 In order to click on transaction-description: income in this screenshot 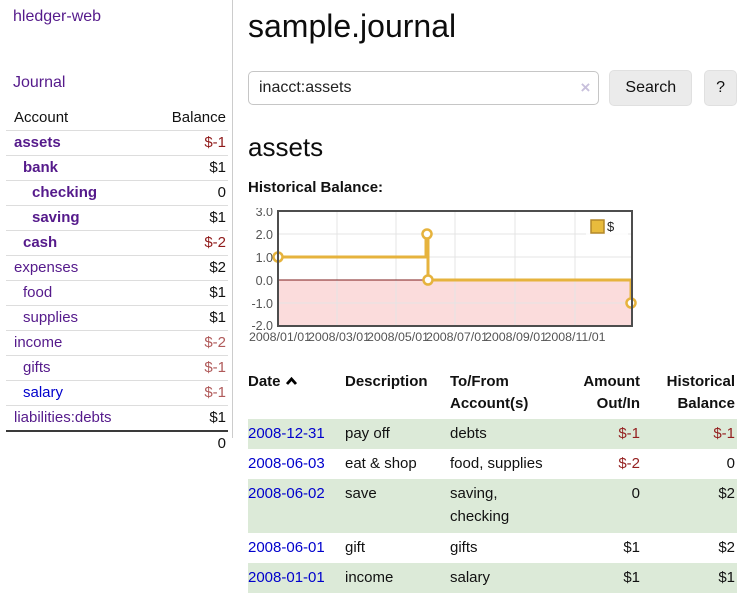, I will do `click(397, 577)`.